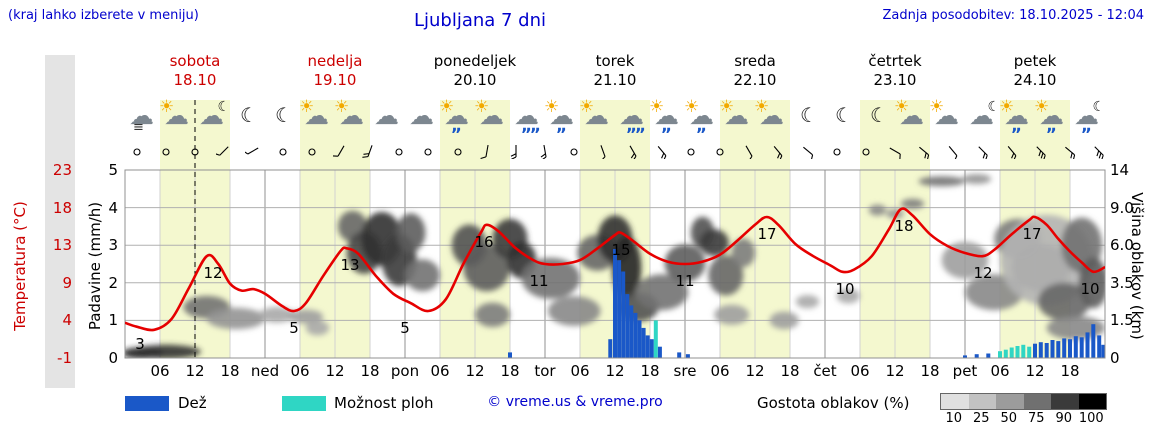 The height and width of the screenshot is (443, 1152). I want to click on temperature-axis-label: Temperatura (°C), so click(20, 266).